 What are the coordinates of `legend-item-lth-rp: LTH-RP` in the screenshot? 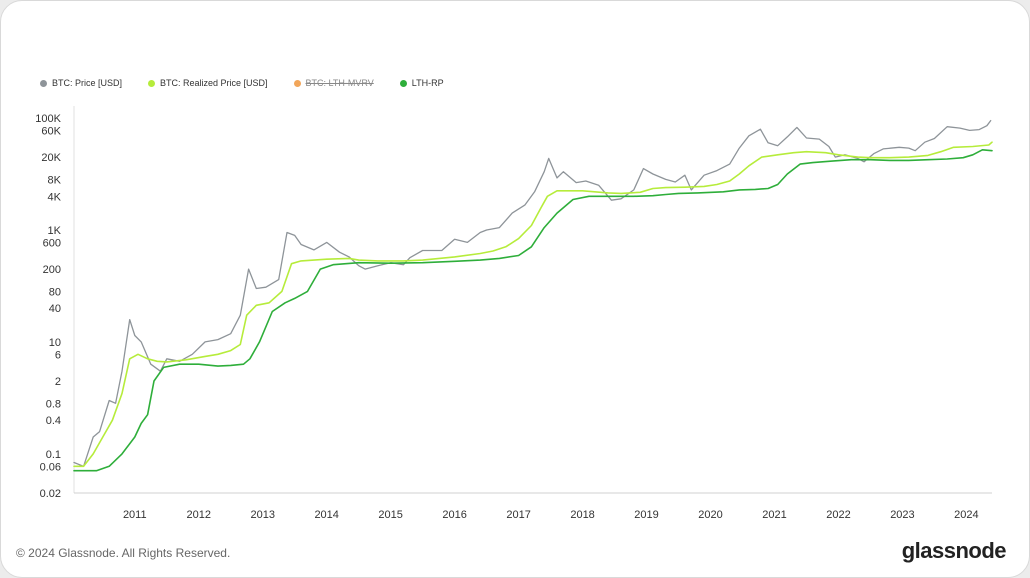 It's located at (421, 83).